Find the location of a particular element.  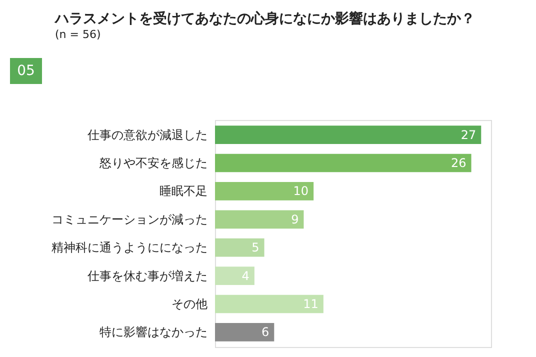

y-tick-label: 仕事を休む事が増えた is located at coordinates (147, 275).